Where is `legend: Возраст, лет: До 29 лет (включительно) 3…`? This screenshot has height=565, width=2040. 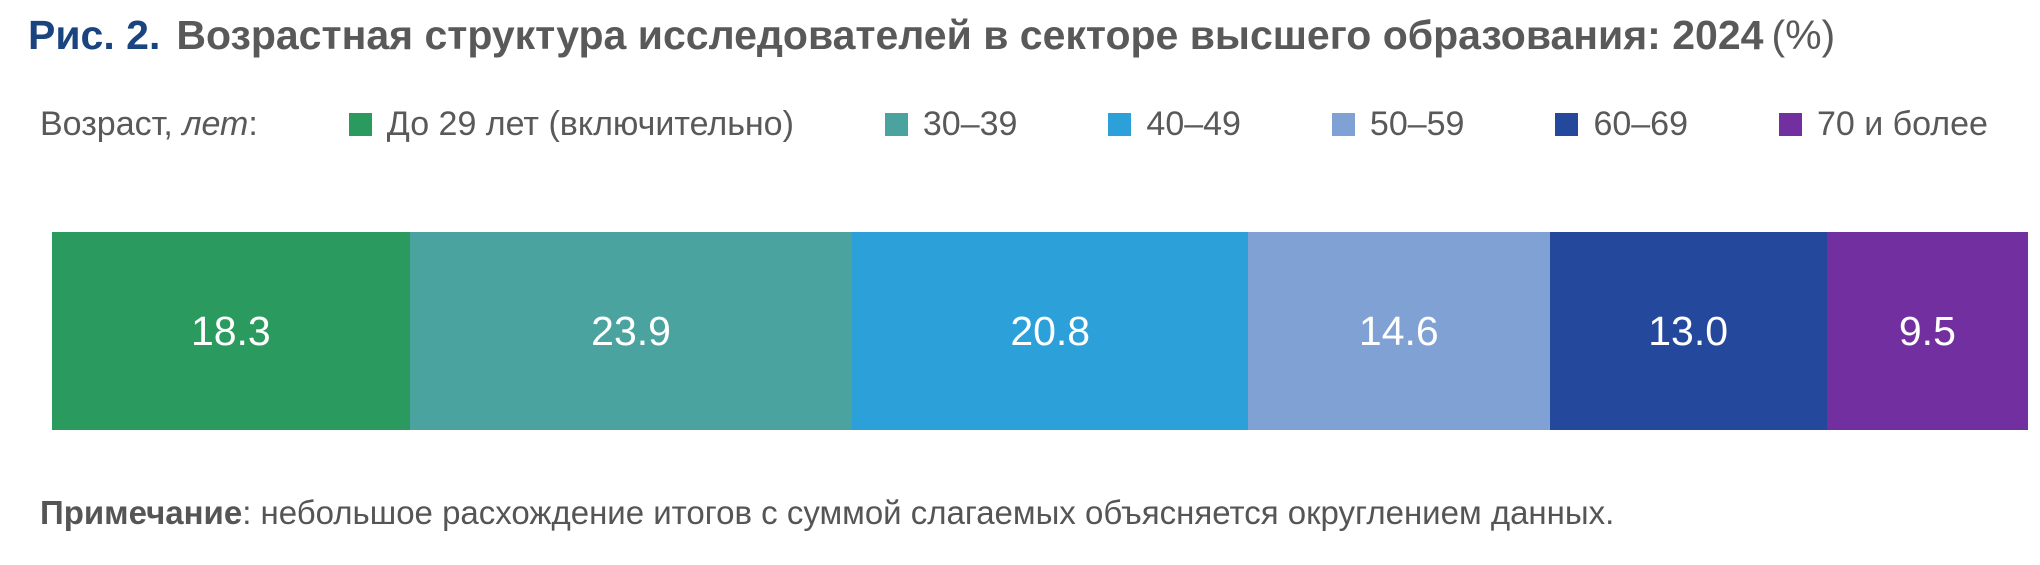 legend: Возраст, лет: До 29 лет (включительно) 3… is located at coordinates (1014, 124).